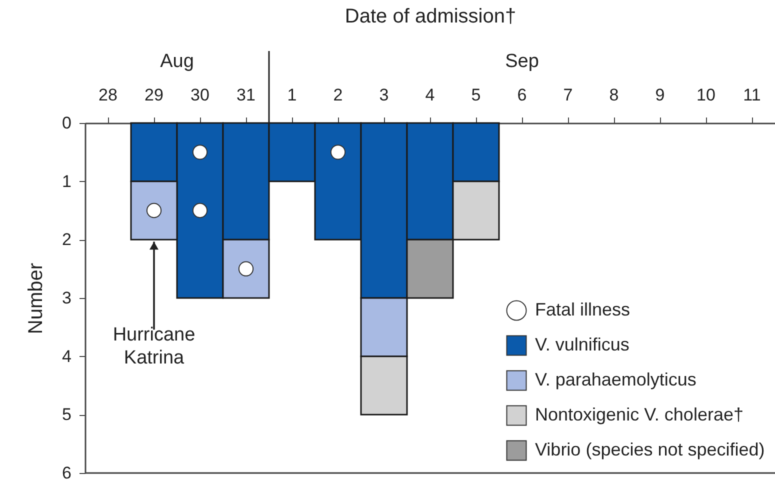 This screenshot has height=480, width=775. I want to click on x-tick-label: 7, so click(568, 95).